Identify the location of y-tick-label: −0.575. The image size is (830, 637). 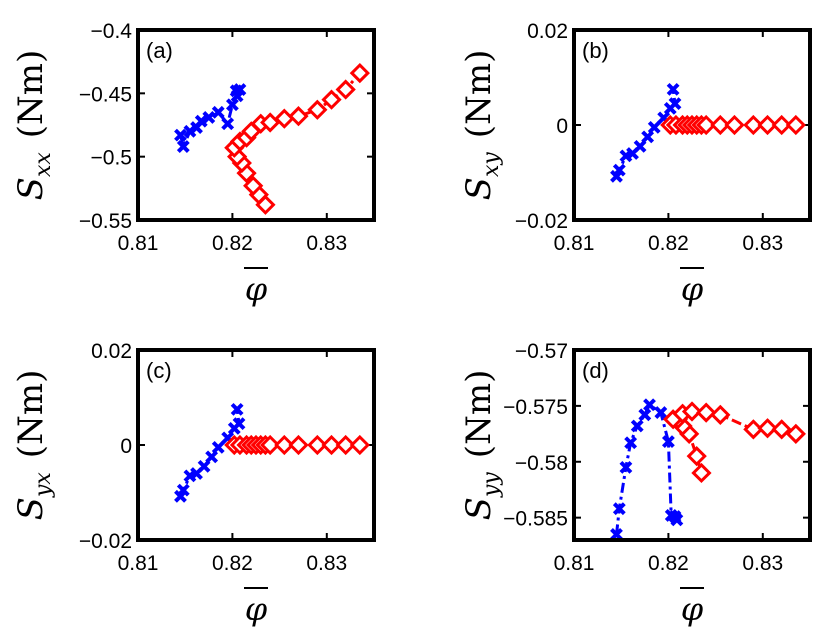
(535, 407).